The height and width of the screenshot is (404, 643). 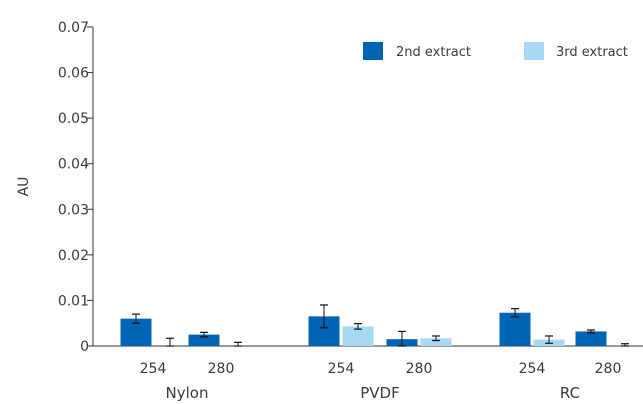 I want to click on legend-label: 2nd extract, so click(x=433, y=52).